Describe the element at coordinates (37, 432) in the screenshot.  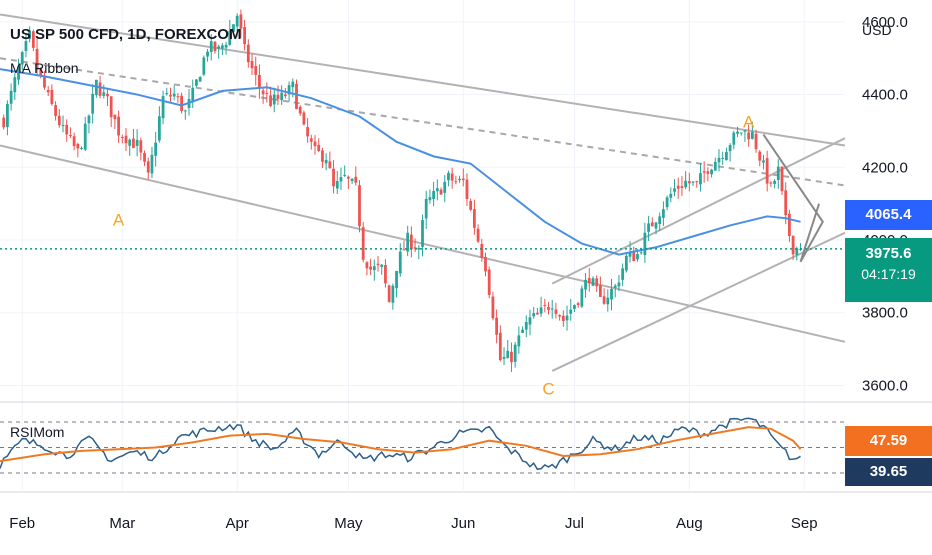
I see `rsi-indicator-label: RSIMom` at that location.